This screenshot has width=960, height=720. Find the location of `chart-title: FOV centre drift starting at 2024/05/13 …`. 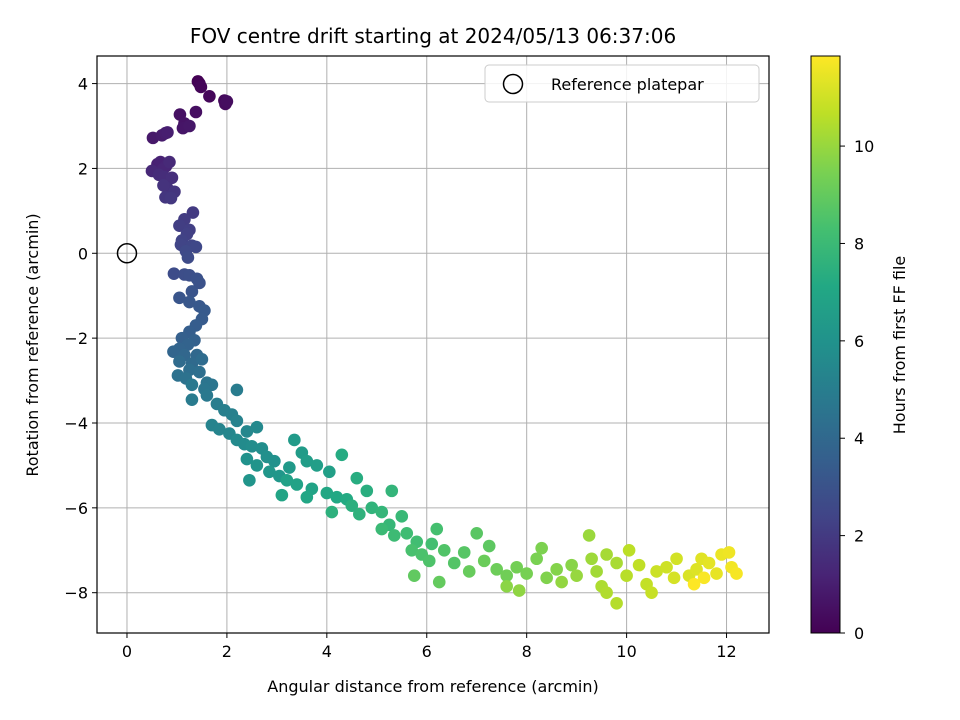

chart-title: FOV centre drift starting at 2024/05/13 … is located at coordinates (433, 36).